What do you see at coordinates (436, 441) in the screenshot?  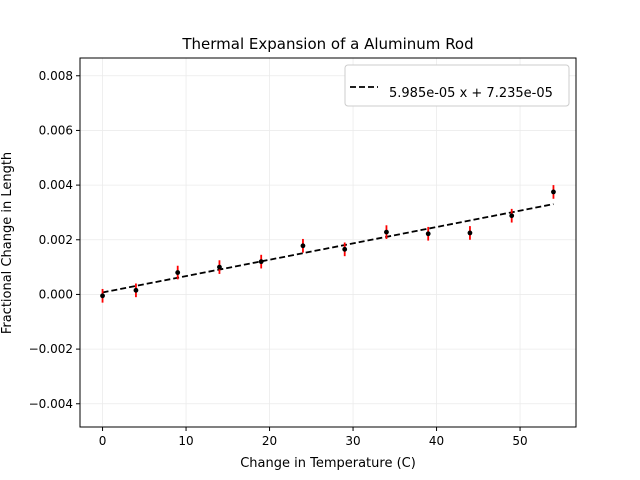 I see `x-tick-label: 40` at bounding box center [436, 441].